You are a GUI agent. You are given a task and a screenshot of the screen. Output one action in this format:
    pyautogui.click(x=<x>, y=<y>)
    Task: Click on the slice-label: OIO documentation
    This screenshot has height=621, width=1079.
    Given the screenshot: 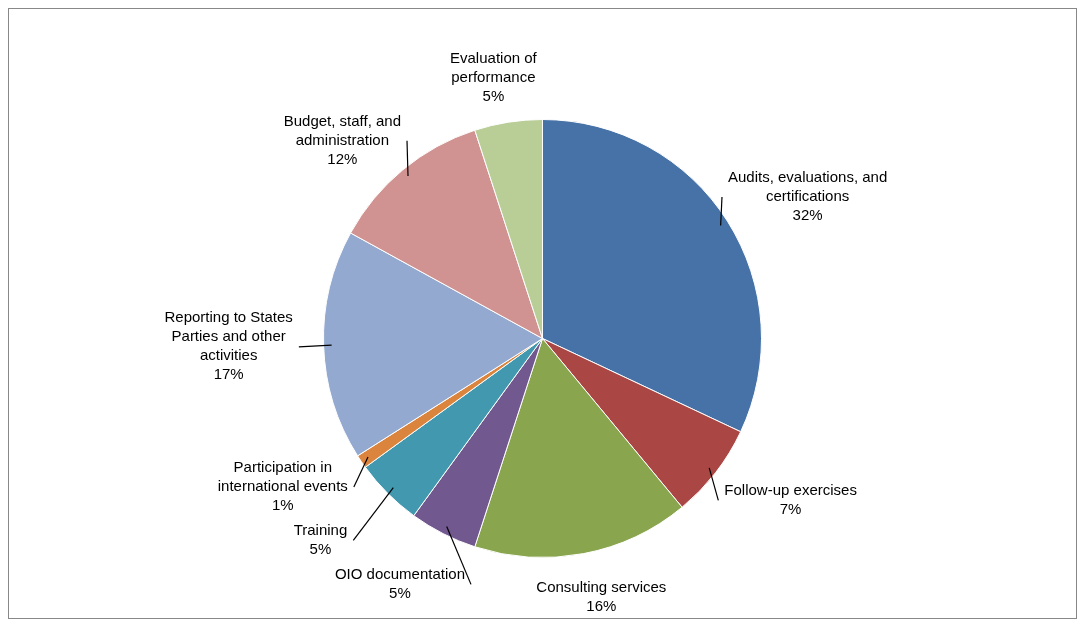 What is the action you would take?
    pyautogui.click(x=399, y=574)
    